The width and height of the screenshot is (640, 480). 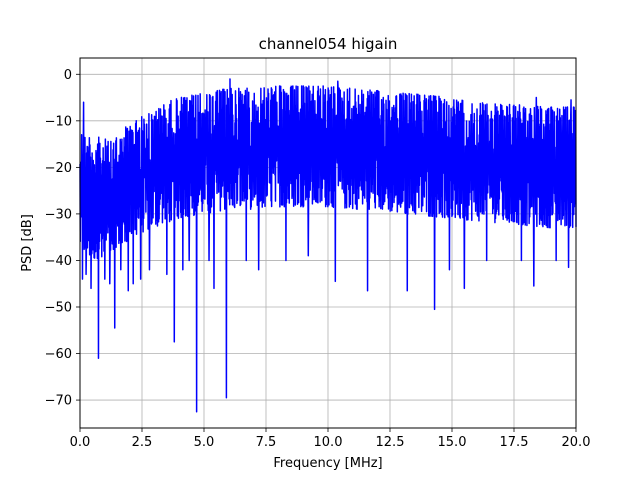 What do you see at coordinates (266, 442) in the screenshot?
I see `x-tick-label: 7.5` at bounding box center [266, 442].